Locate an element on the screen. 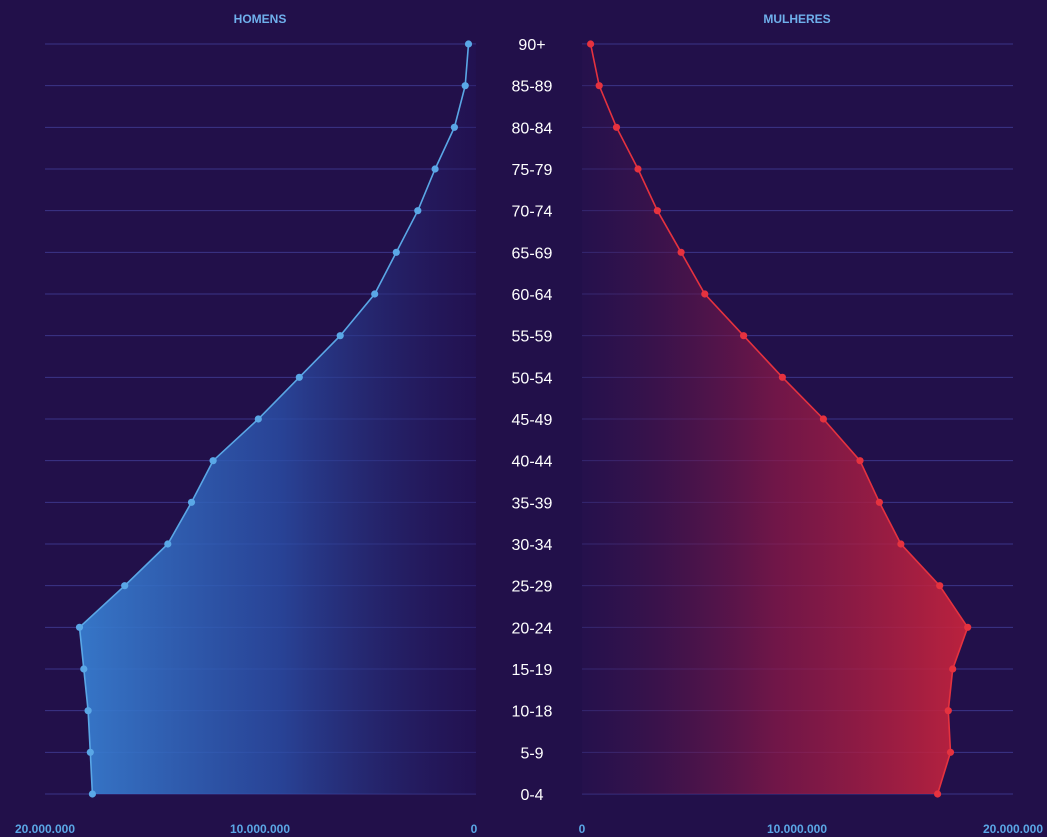  age-label: 55-59 is located at coordinates (532, 337).